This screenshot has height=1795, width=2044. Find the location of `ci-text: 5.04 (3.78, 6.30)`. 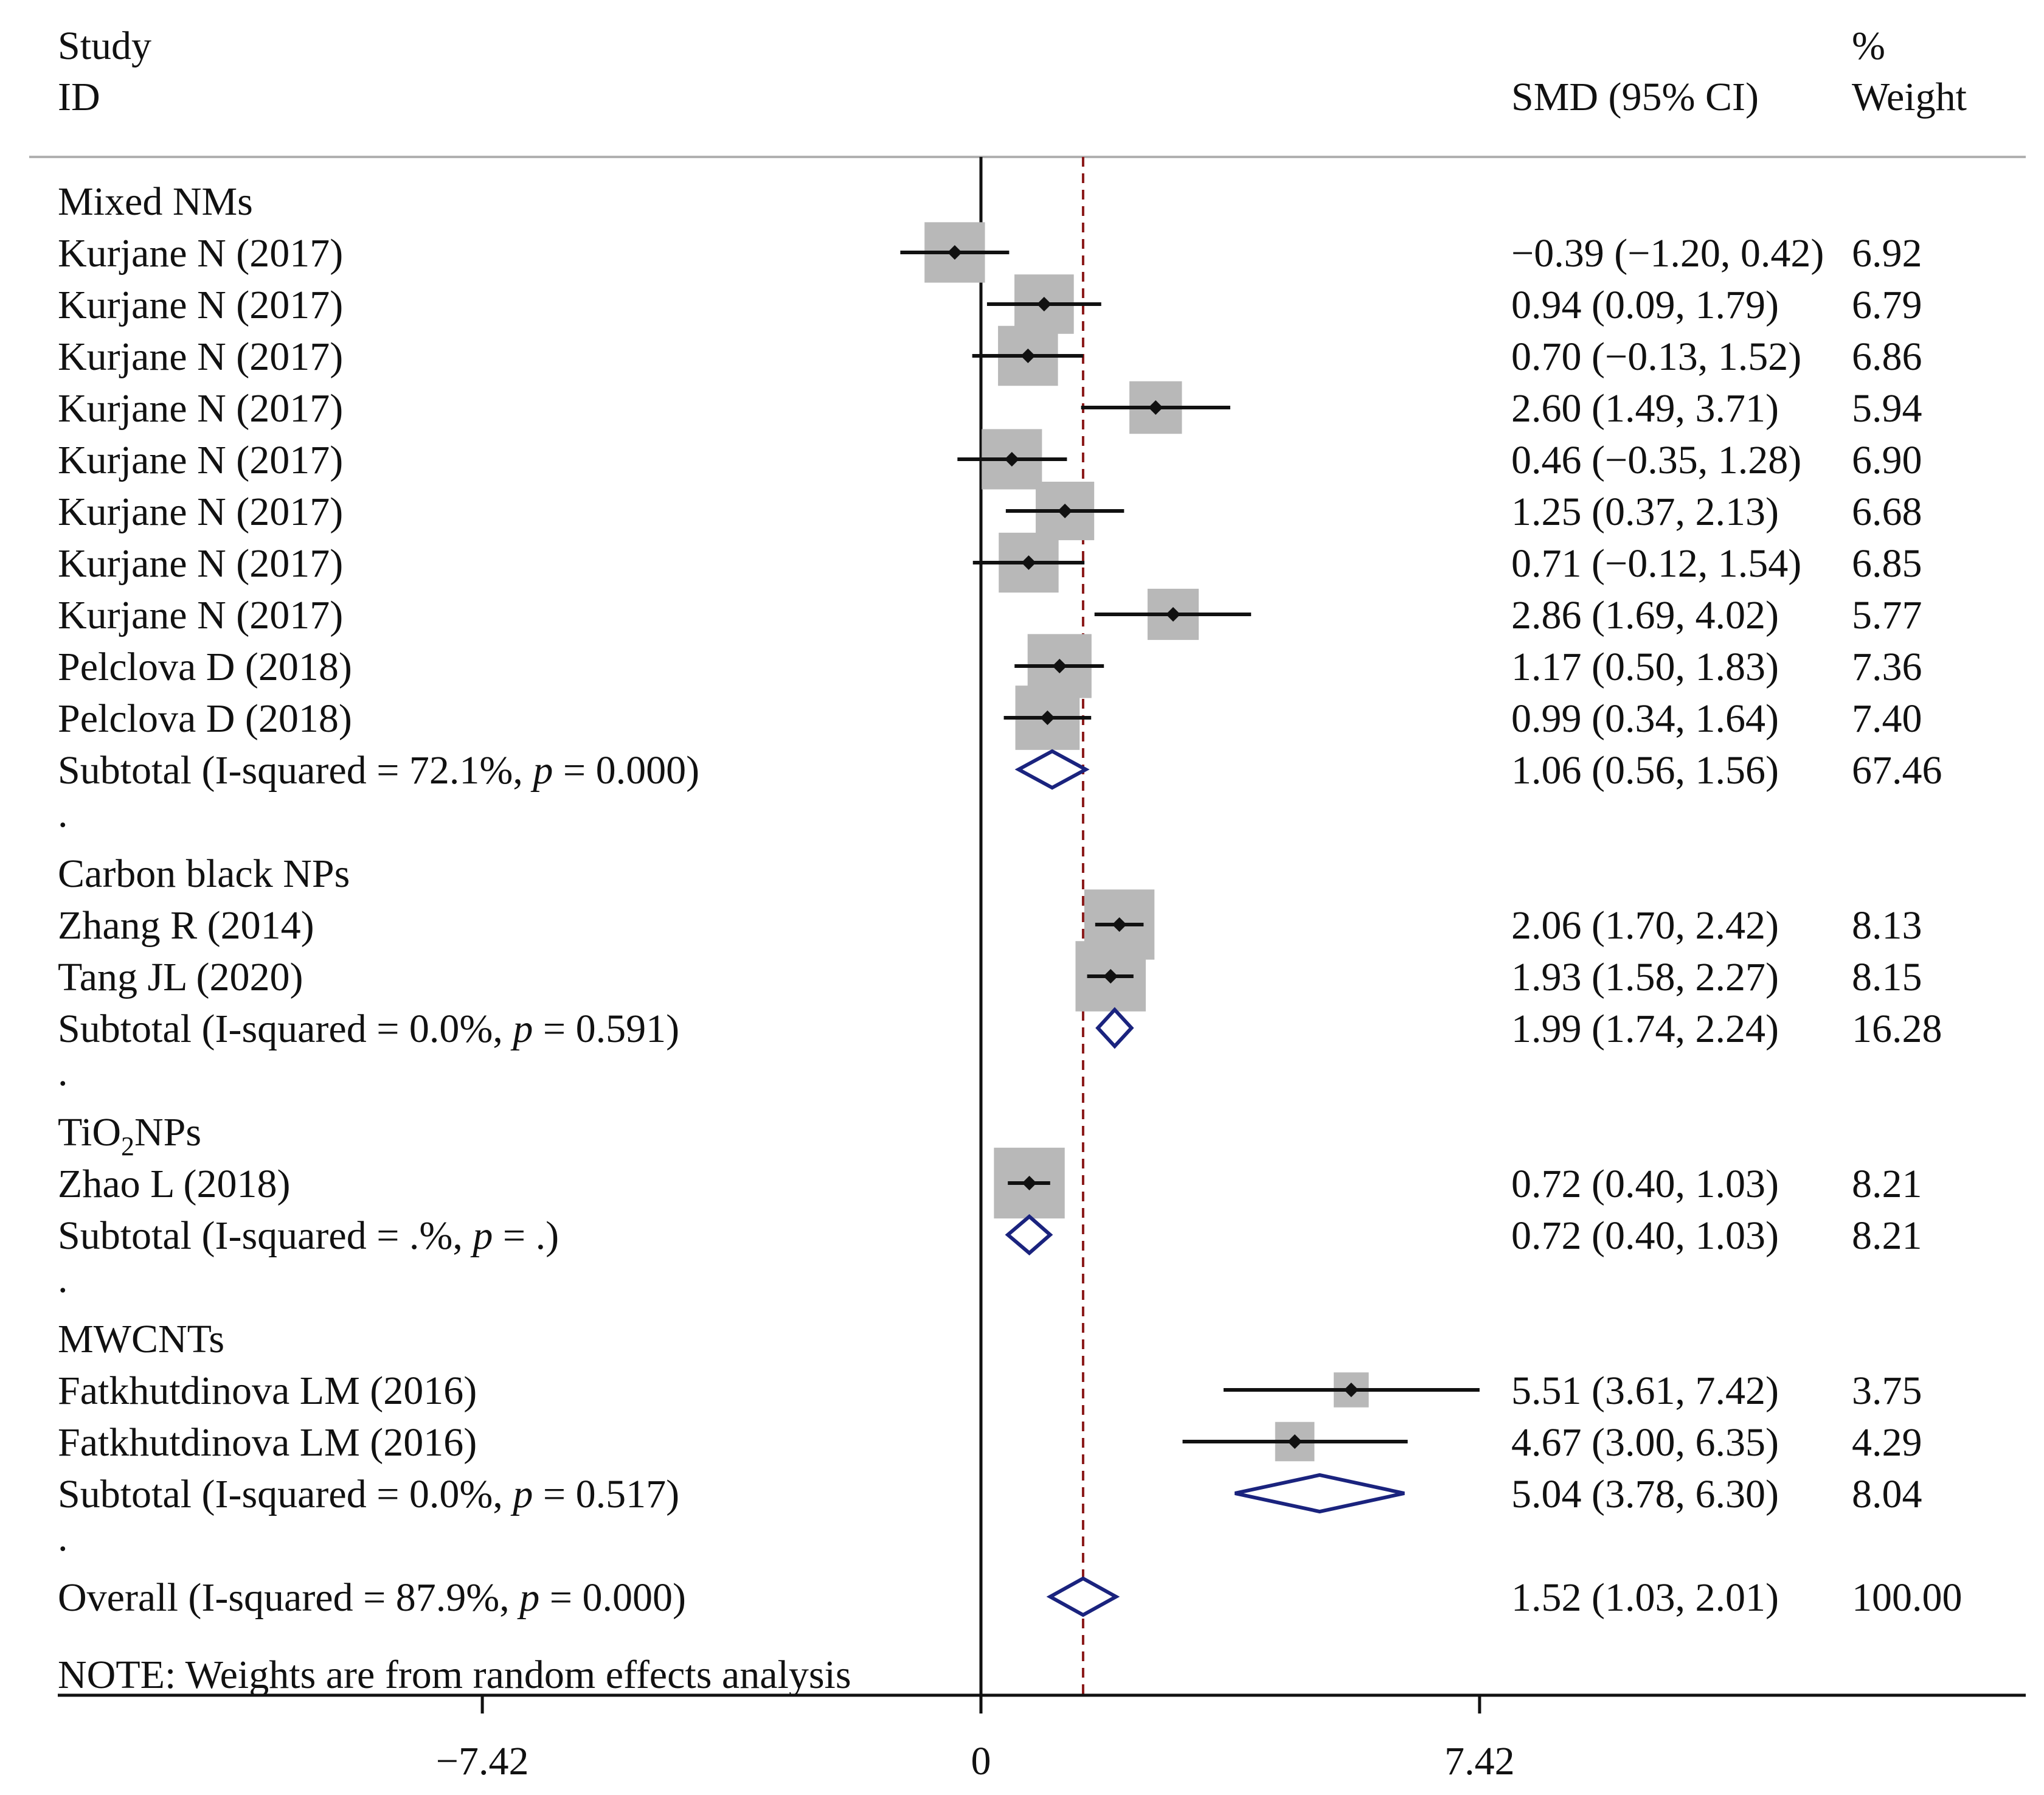

ci-text: 5.04 (3.78, 6.30) is located at coordinates (1645, 1494).